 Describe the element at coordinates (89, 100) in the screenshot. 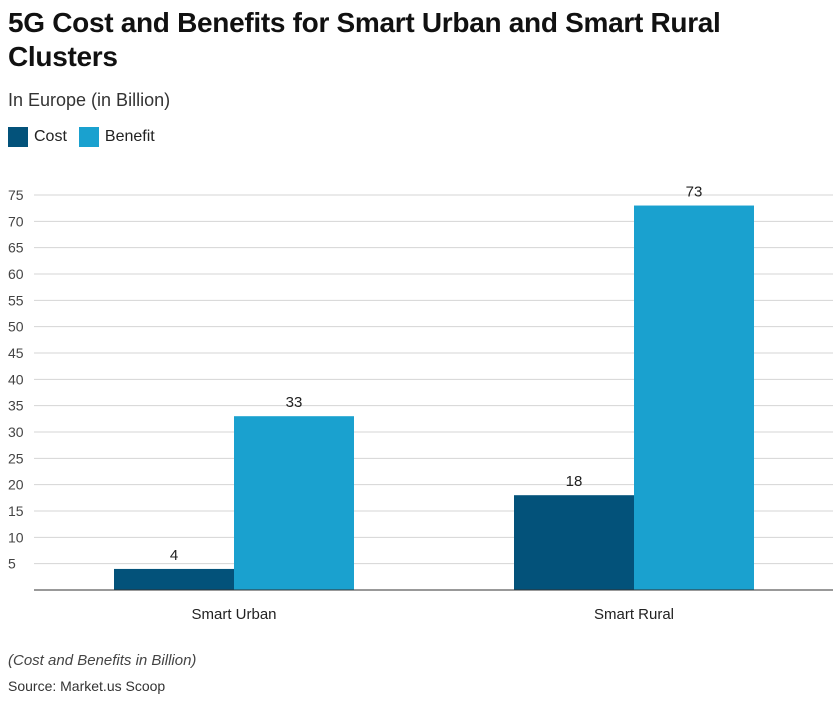

I see `chart-subtitle: In Europe (in Billion)` at that location.